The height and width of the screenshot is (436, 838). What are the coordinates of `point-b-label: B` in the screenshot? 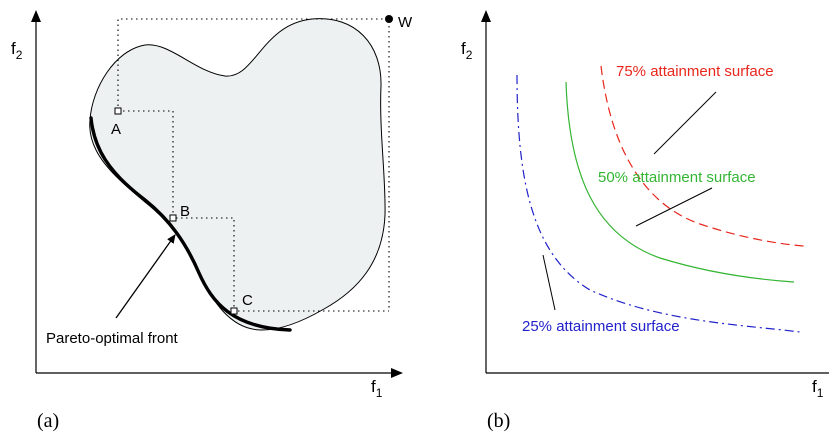 It's located at (185, 211).